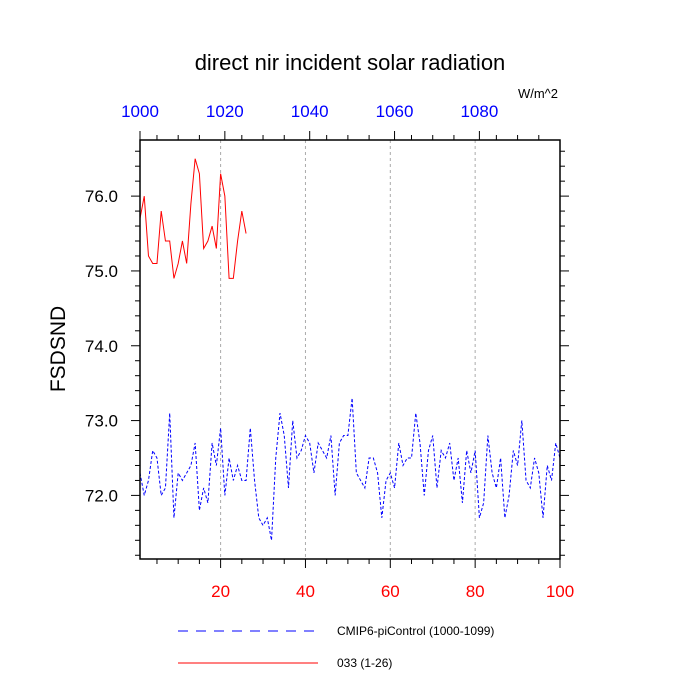 This screenshot has width=700, height=700. I want to click on y-tick-label: 74.0, so click(101, 346).